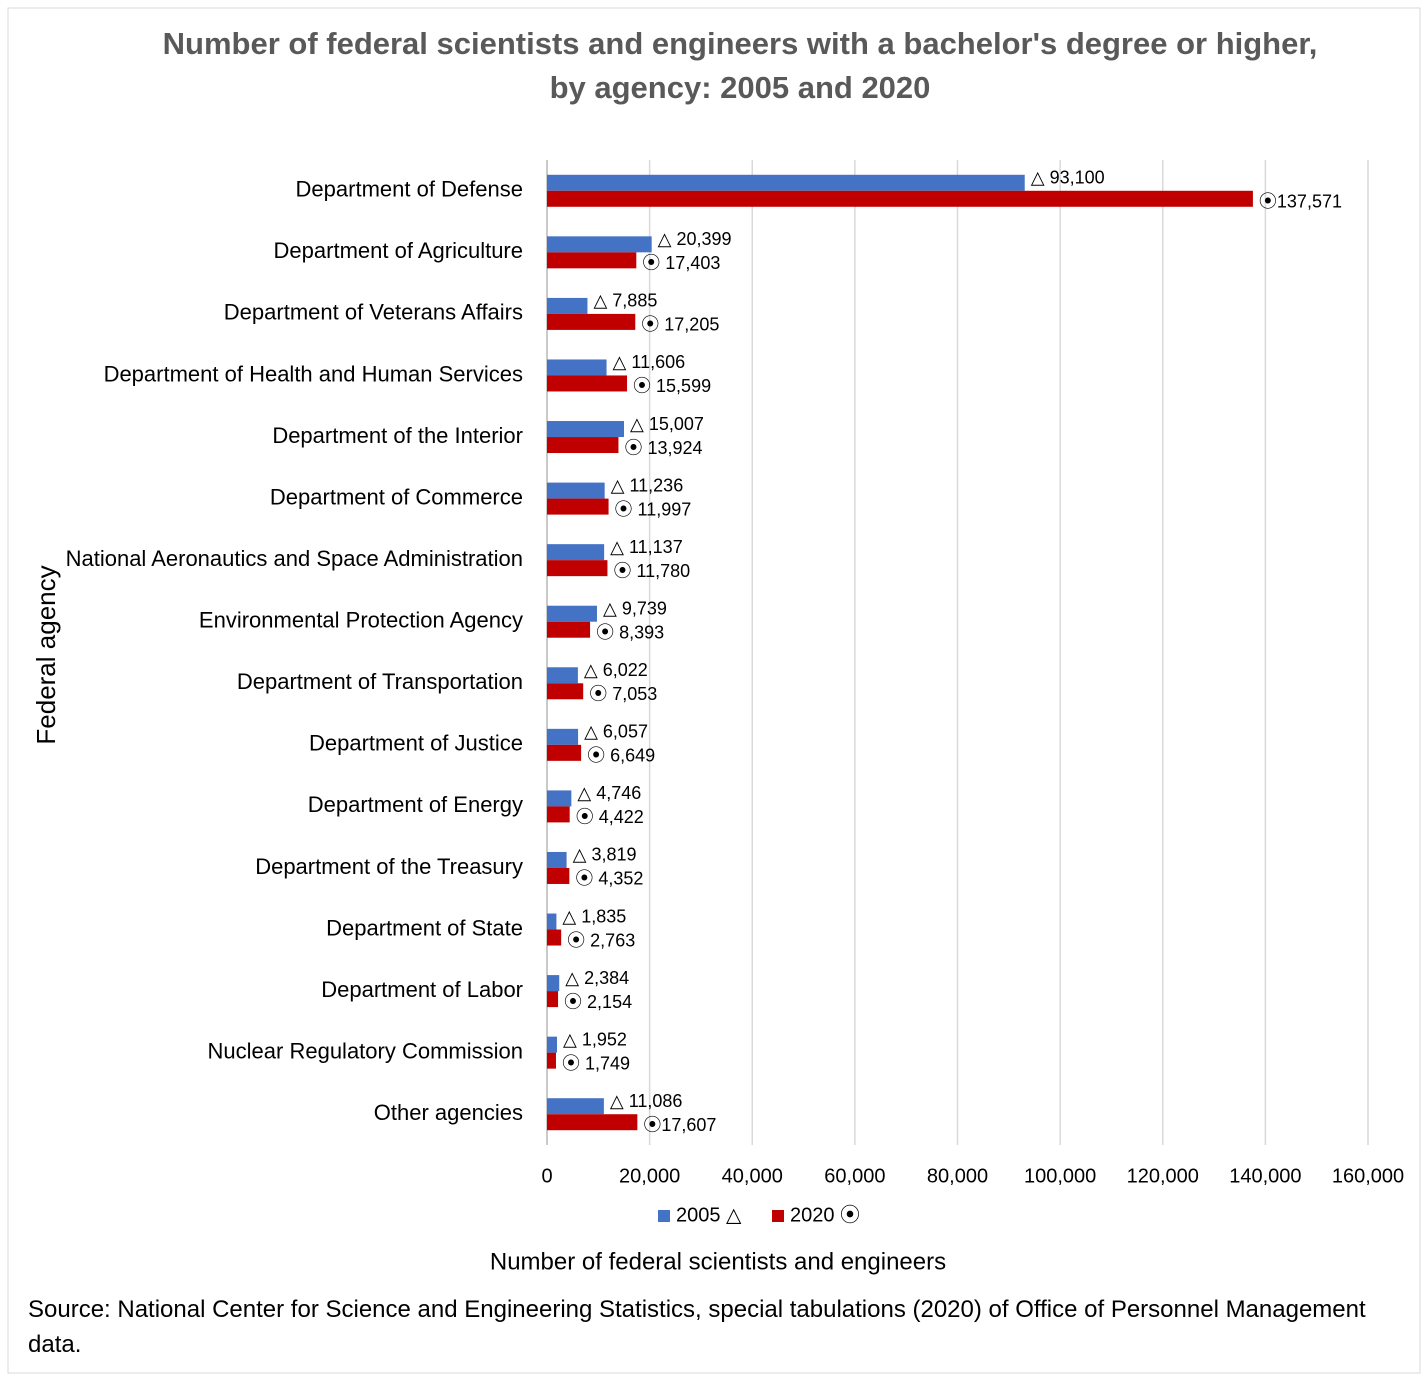 The width and height of the screenshot is (1428, 1375). I want to click on y-tick-label: Environmental Protection Agency, so click(361, 620).